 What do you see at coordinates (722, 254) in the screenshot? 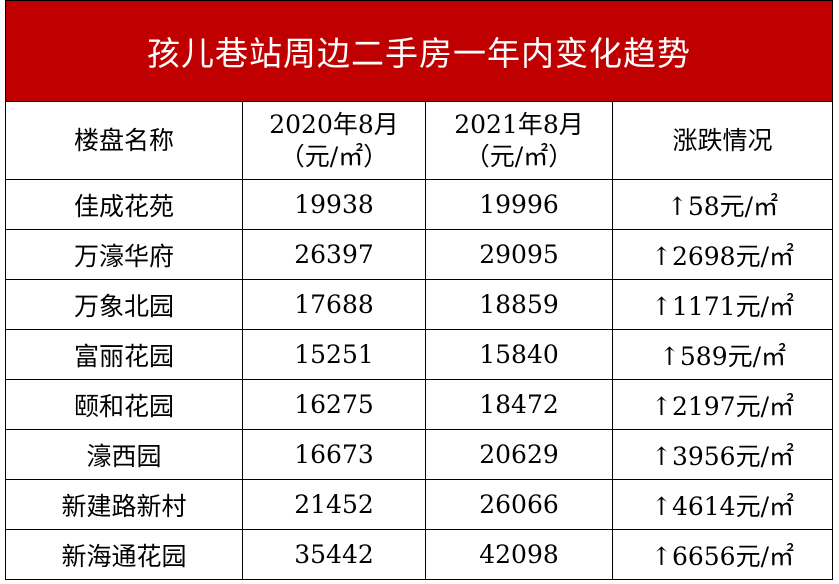
I see `table-cell: ↑2698元/㎡` at bounding box center [722, 254].